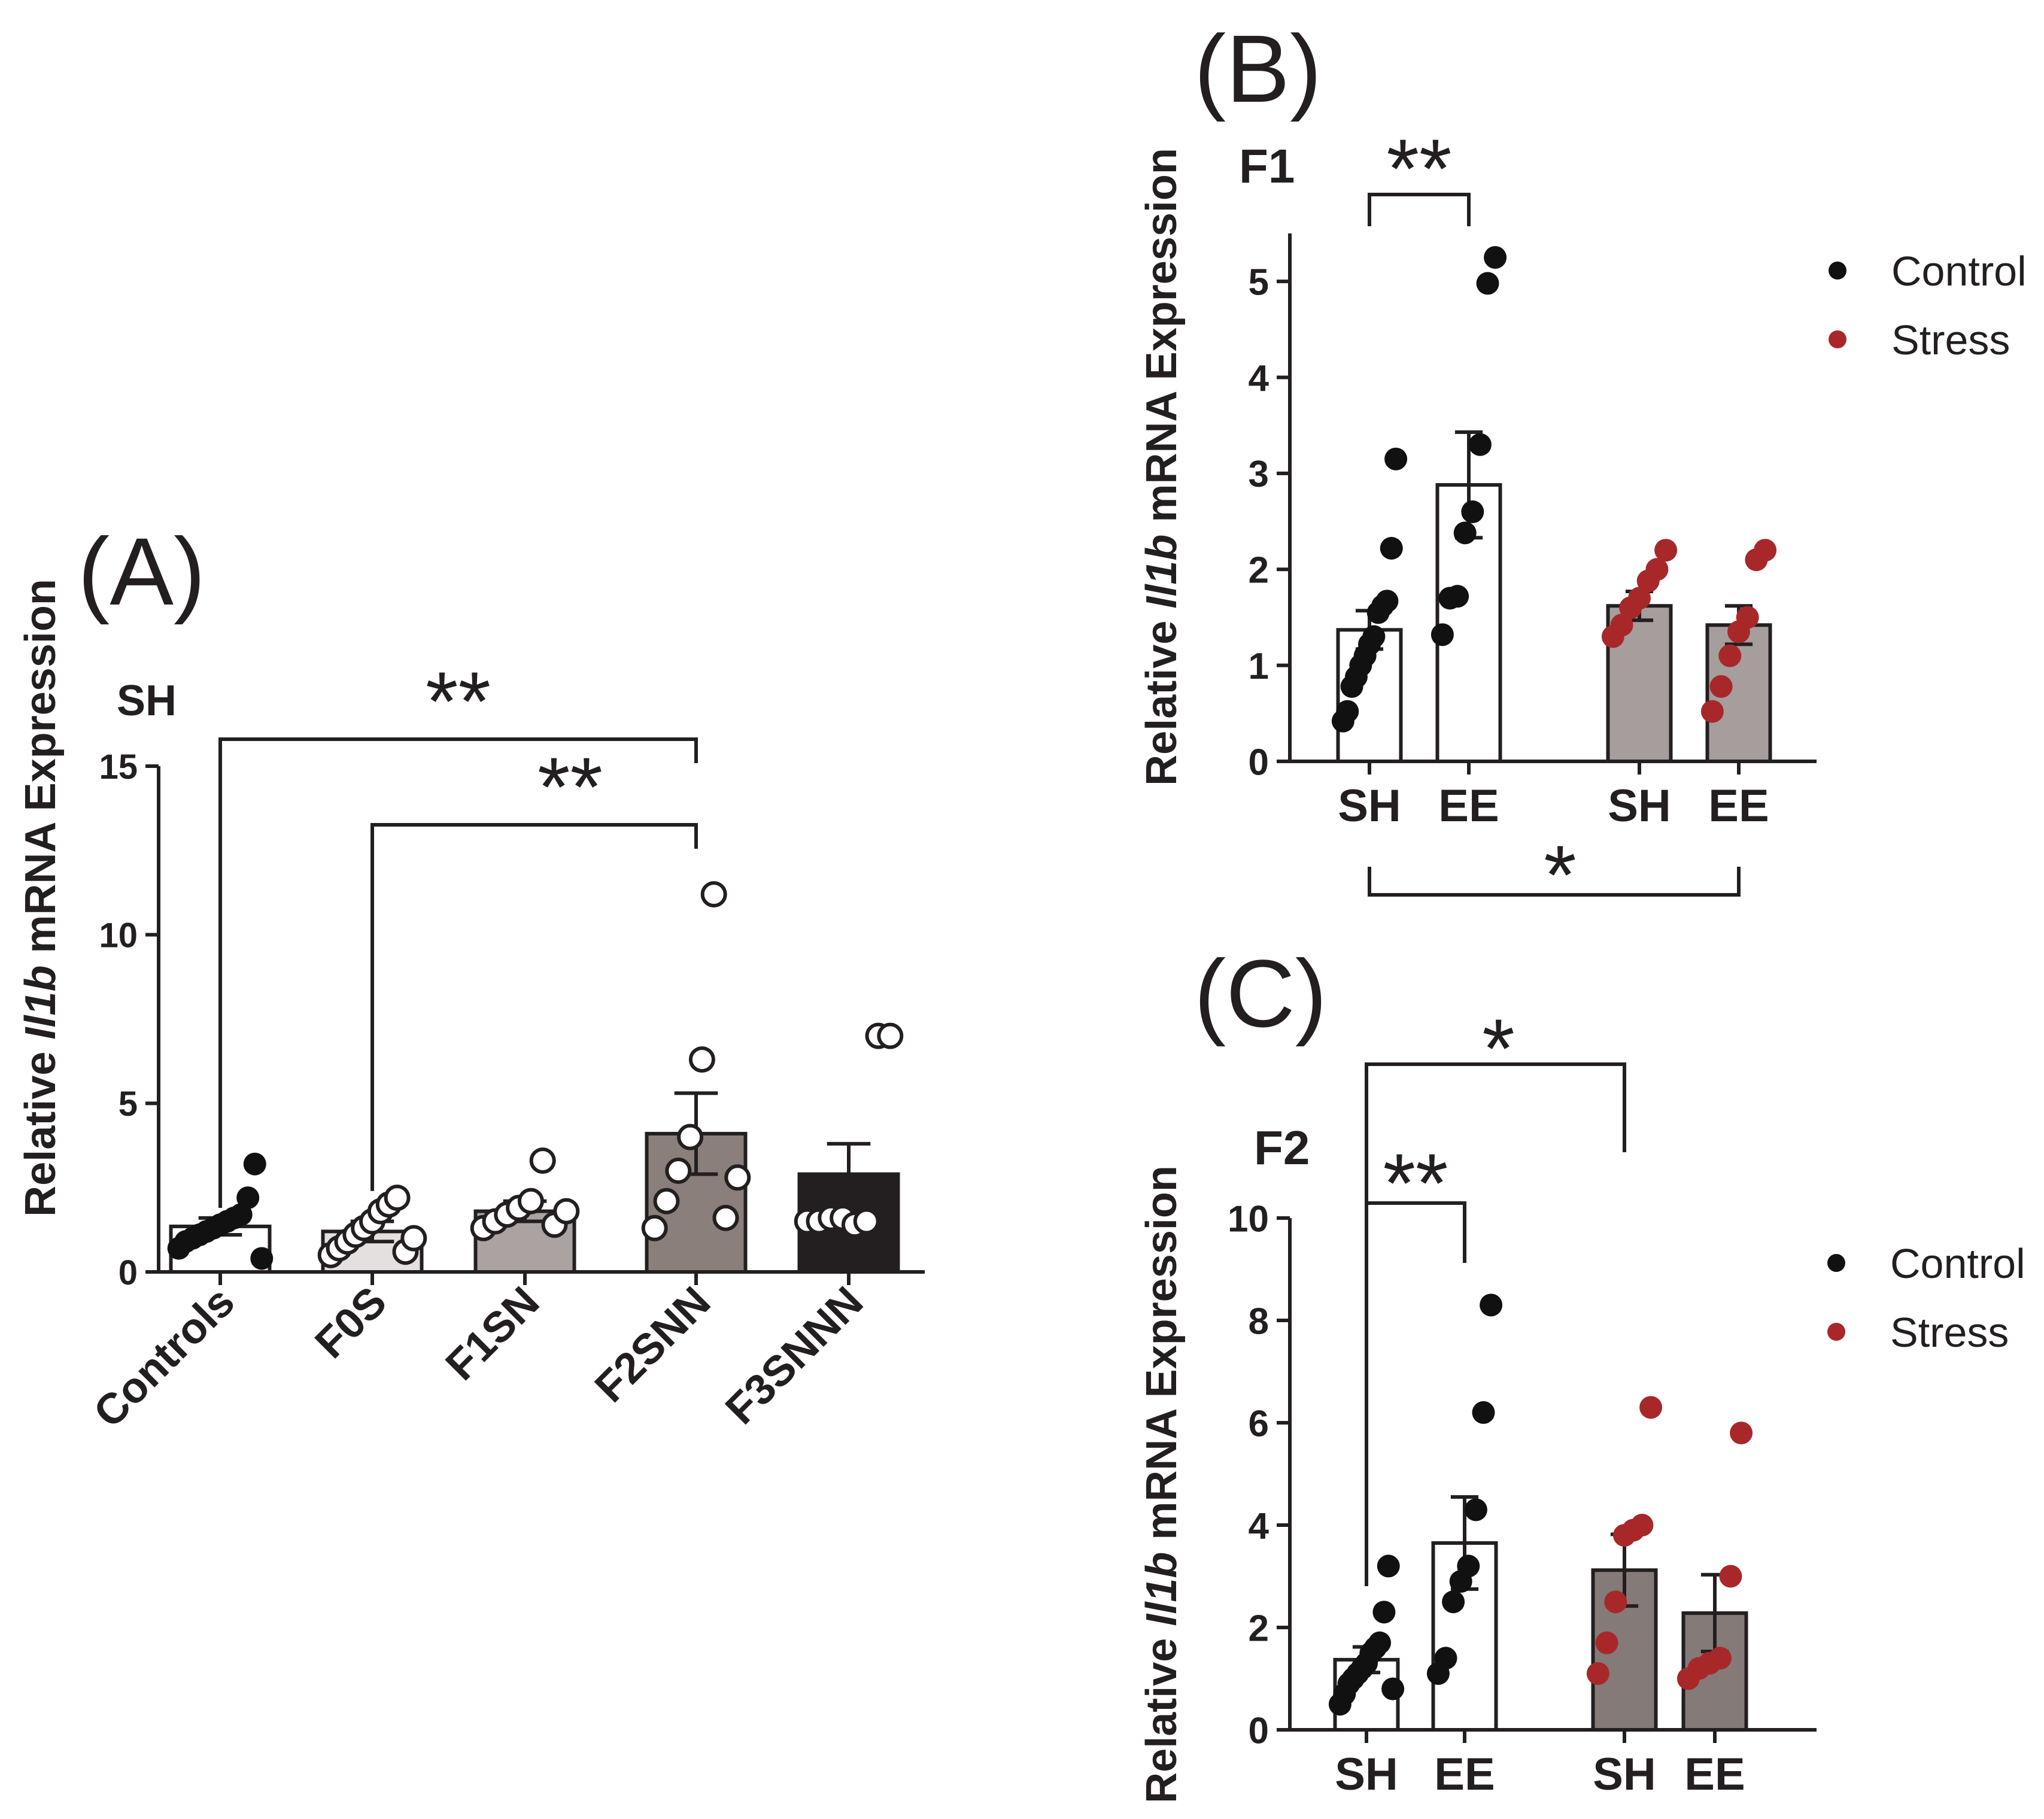 The height and width of the screenshot is (1819, 2044). What do you see at coordinates (1560, 875) in the screenshot?
I see `significance-stars: *` at bounding box center [1560, 875].